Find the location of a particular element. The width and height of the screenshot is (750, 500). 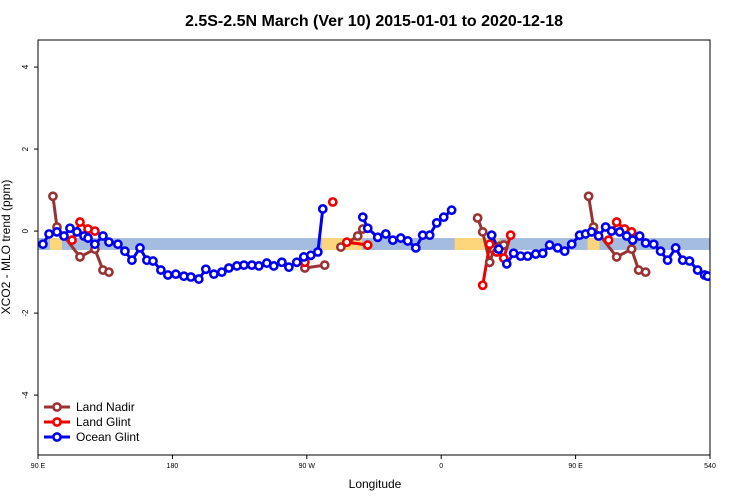

x-tick-label: 90 W is located at coordinates (307, 466).